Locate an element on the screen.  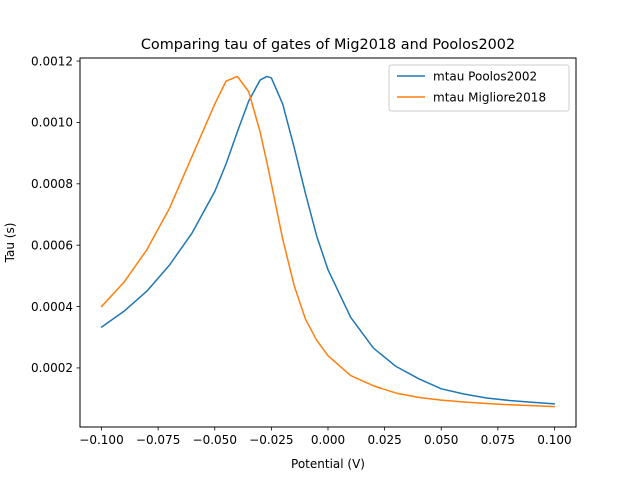
y-tick-label: 0.0008 is located at coordinates (52, 184).